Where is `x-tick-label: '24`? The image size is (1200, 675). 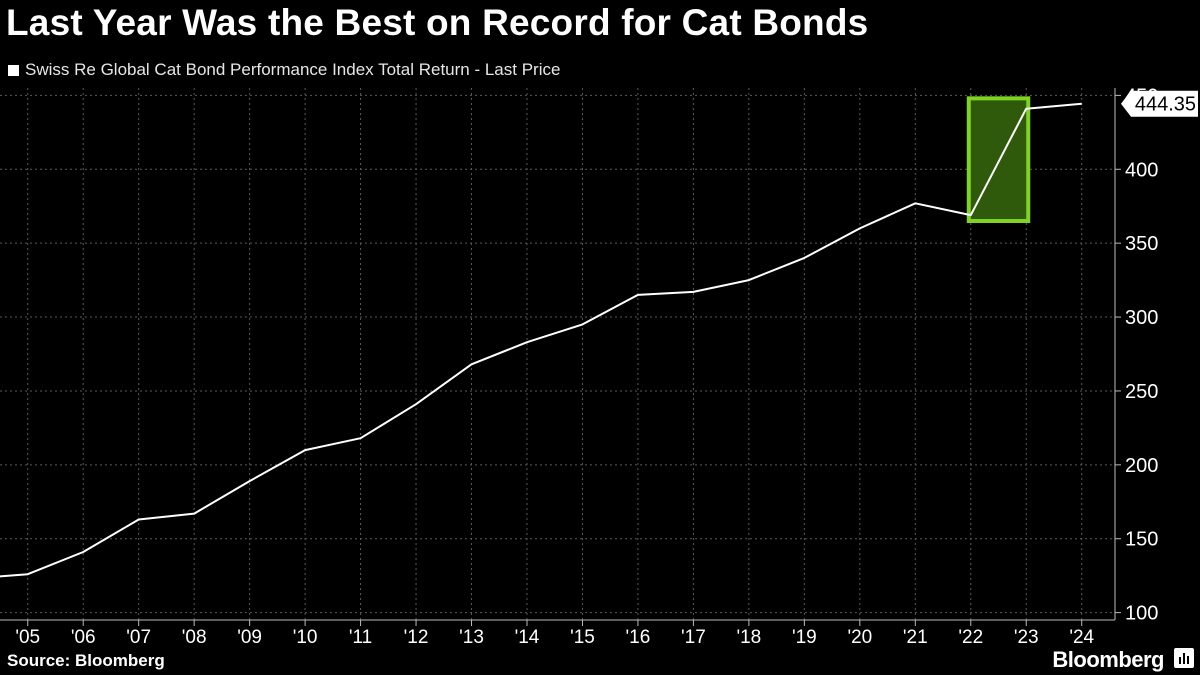 x-tick-label: '24 is located at coordinates (1081, 637).